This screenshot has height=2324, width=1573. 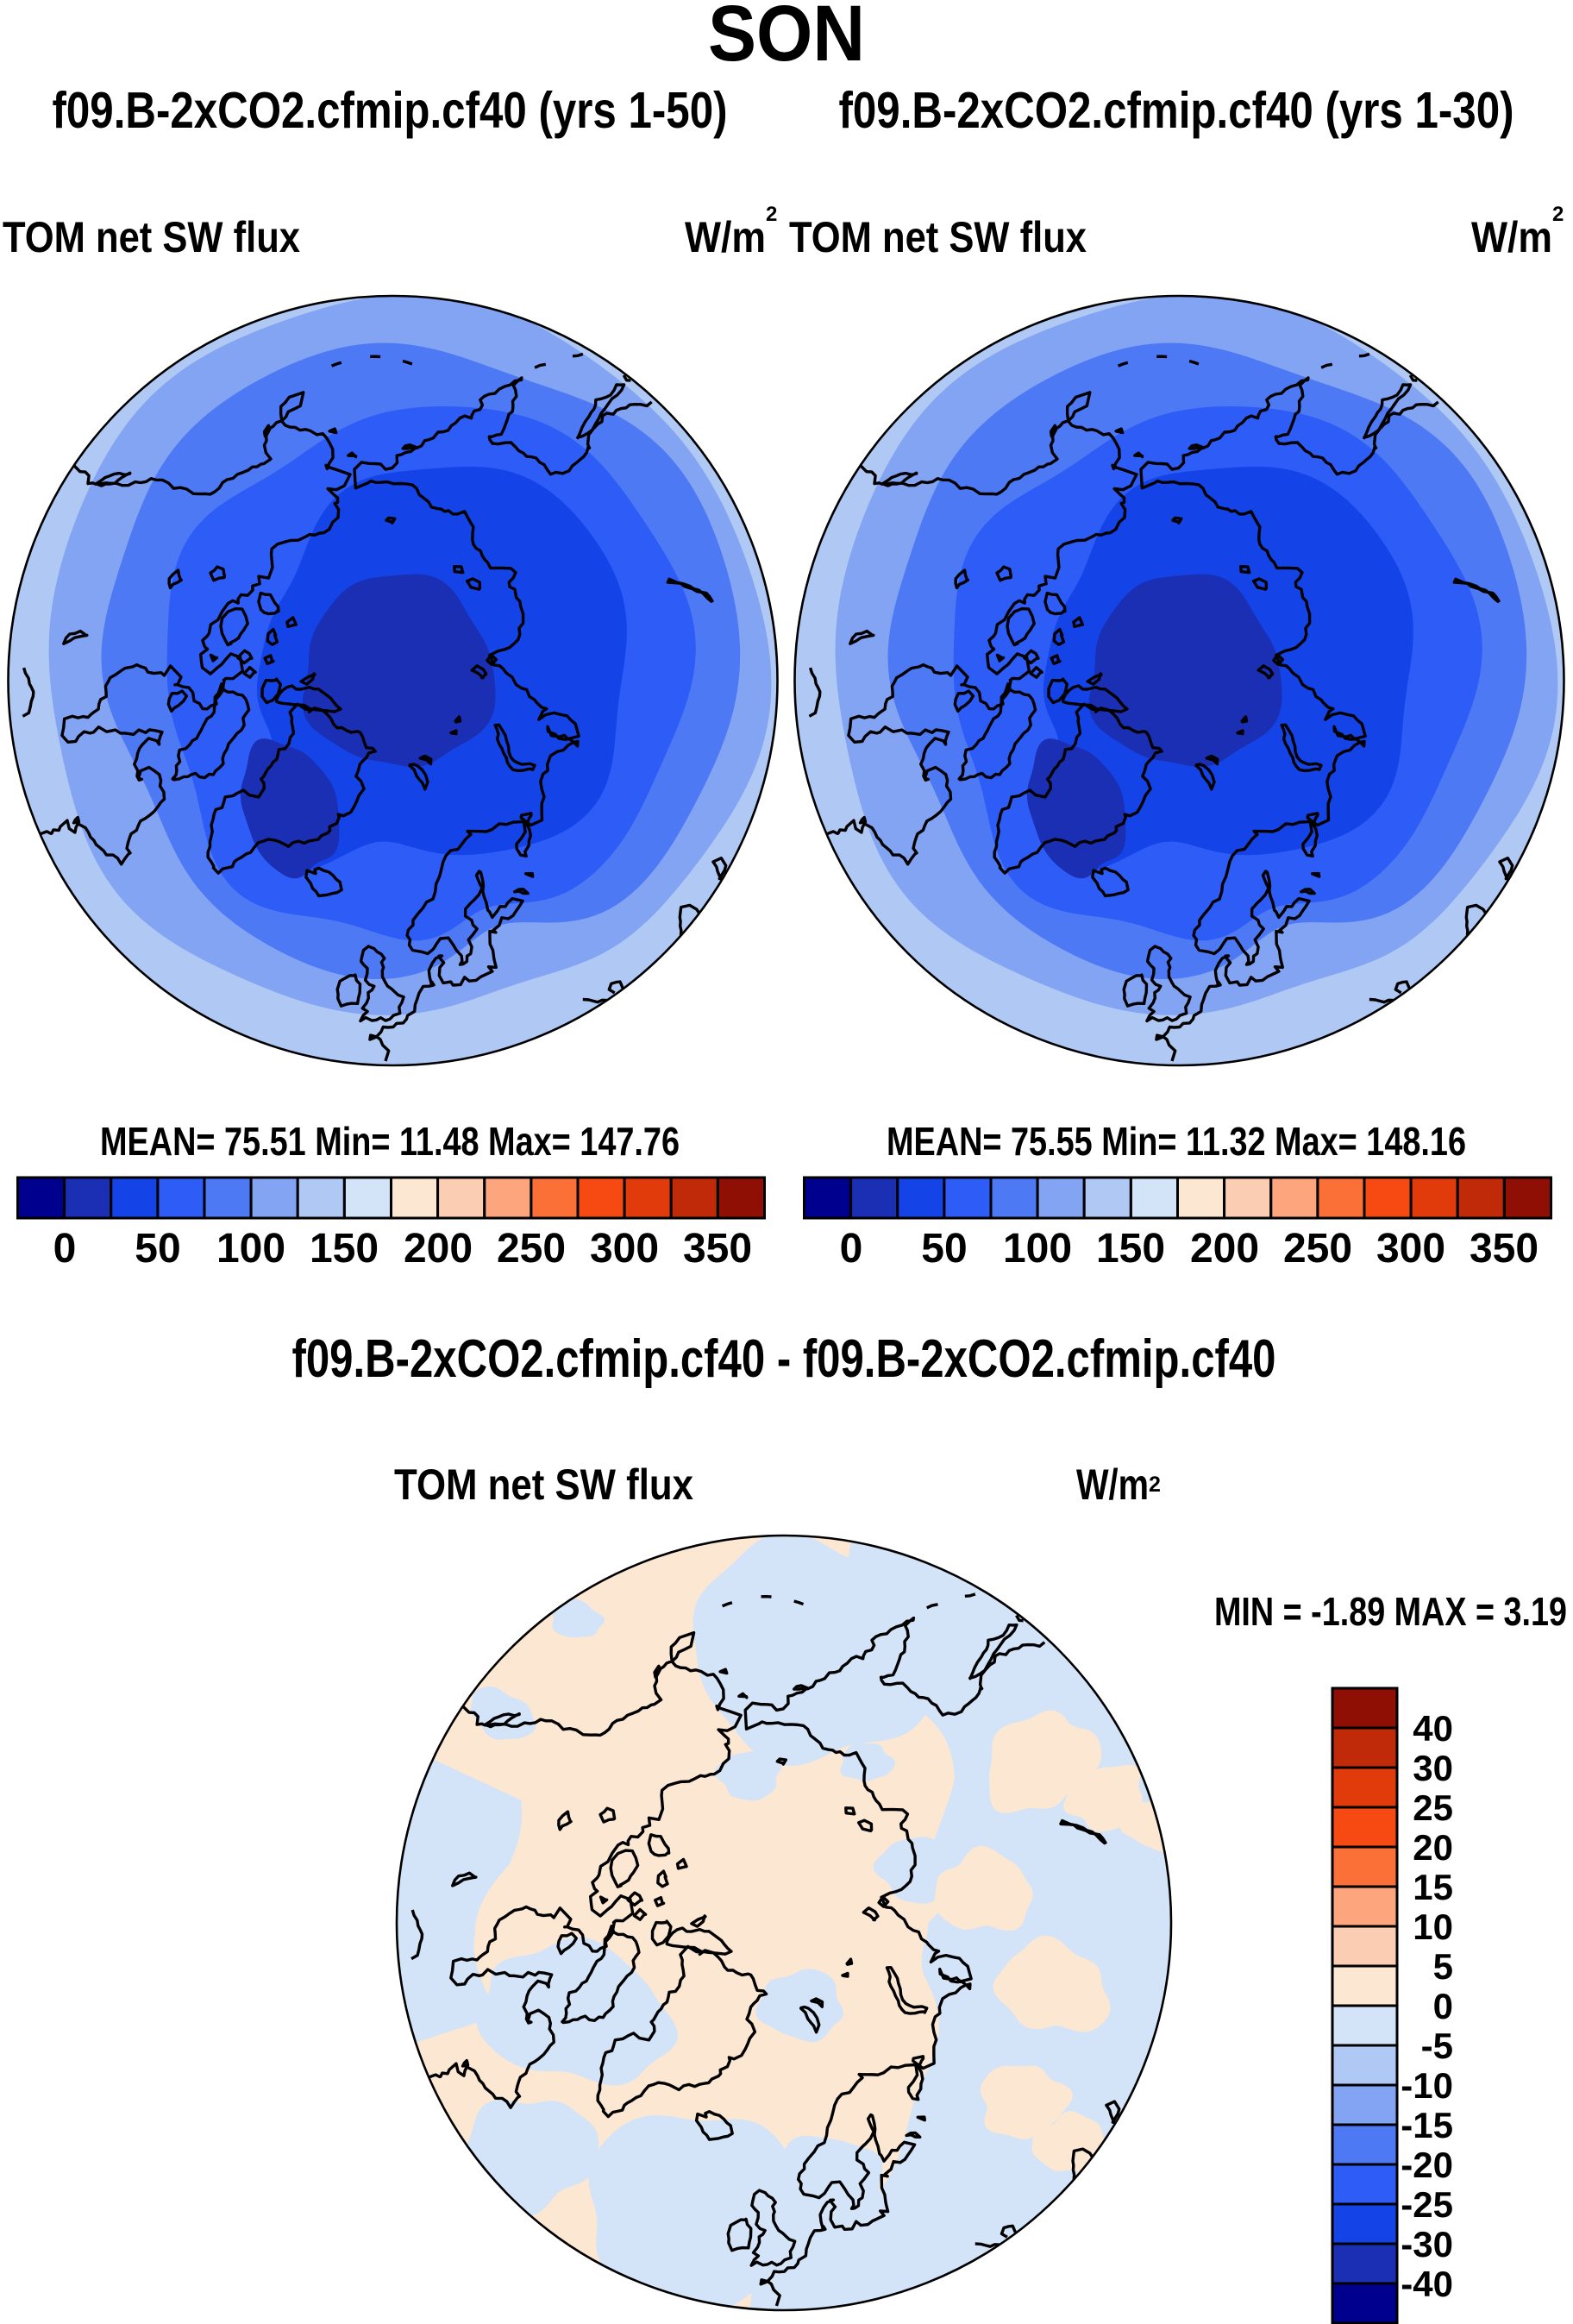 I want to click on svg-text:MEAN= 75.55 Min= 11.32 Max: MEAN= 75.55 Min= 11.32 Max= 148.16, so click(x=1176, y=1142).